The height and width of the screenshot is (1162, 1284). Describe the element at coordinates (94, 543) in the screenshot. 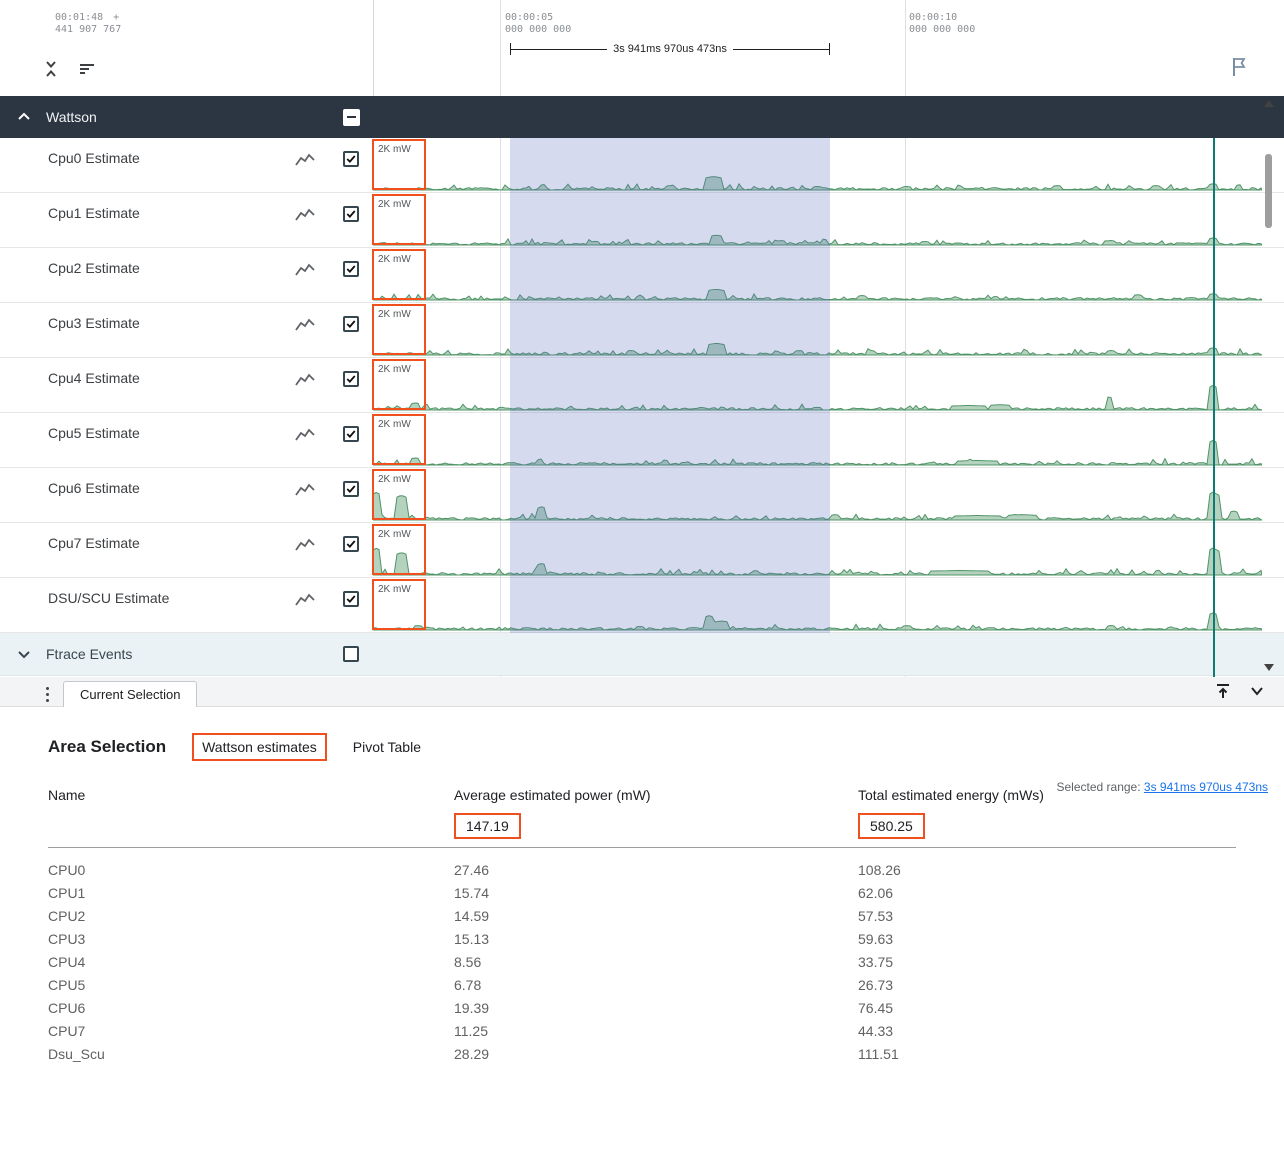

I see `track-label: Cpu7 Estimate` at that location.